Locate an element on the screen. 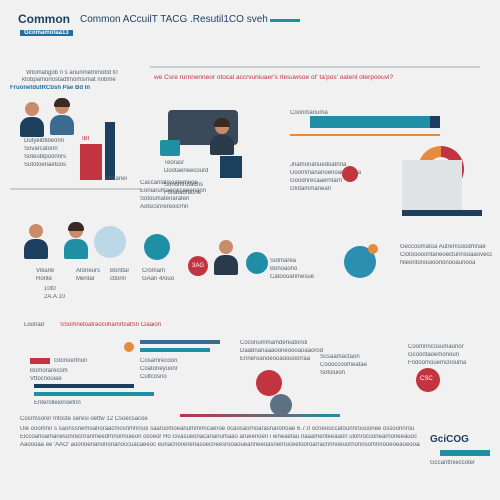 The width and height of the screenshot is (500, 500). center-mid-line: Catoooanmesue is located at coordinates (292, 277).